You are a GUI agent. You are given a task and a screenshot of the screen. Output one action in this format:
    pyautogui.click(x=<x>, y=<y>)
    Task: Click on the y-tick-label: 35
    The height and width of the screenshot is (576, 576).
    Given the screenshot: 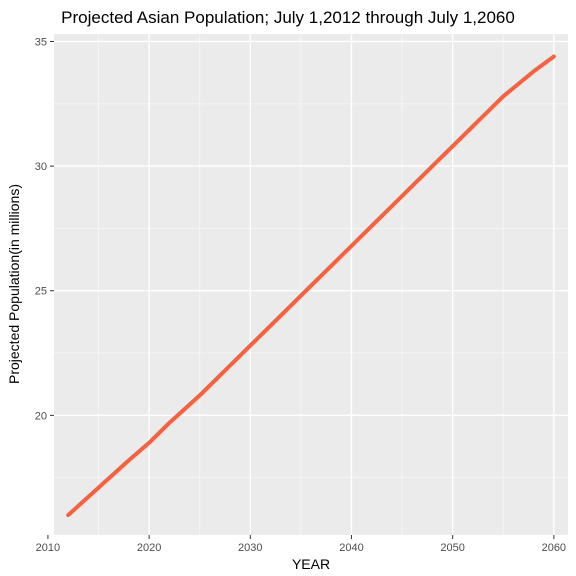 What is the action you would take?
    pyautogui.click(x=41, y=42)
    